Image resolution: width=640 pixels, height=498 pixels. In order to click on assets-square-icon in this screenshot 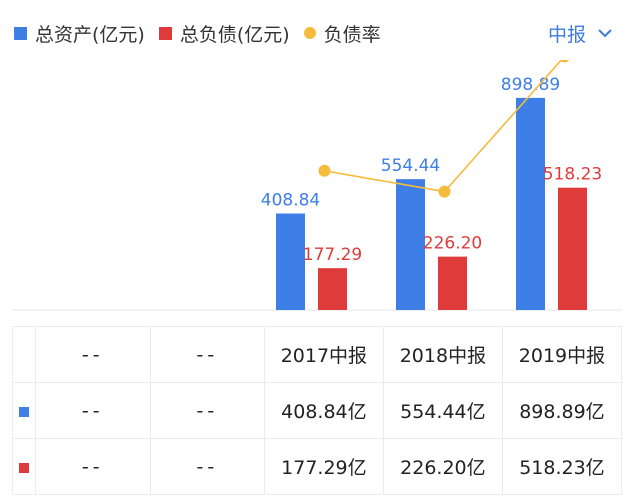, I will do `click(23, 411)`.